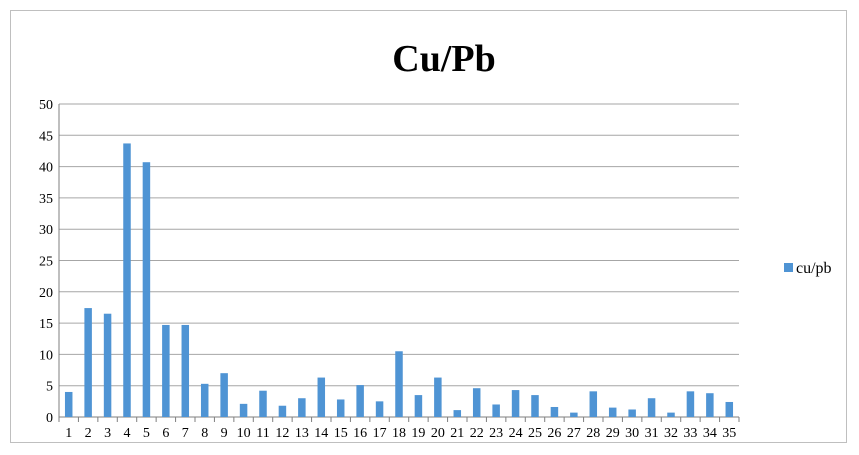  Describe the element at coordinates (814, 268) in the screenshot. I see `legend-label: cu/pb` at that location.